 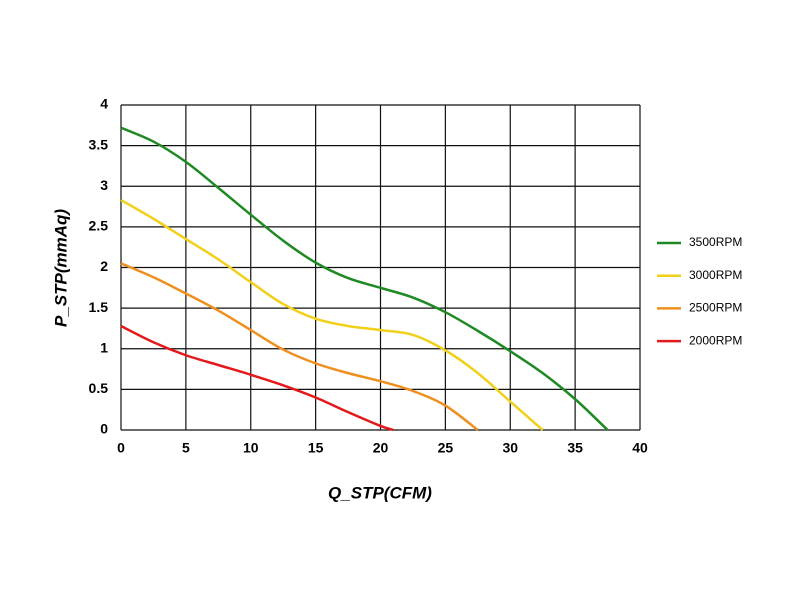 What do you see at coordinates (640, 448) in the screenshot?
I see `x-tick-label: 40` at bounding box center [640, 448].